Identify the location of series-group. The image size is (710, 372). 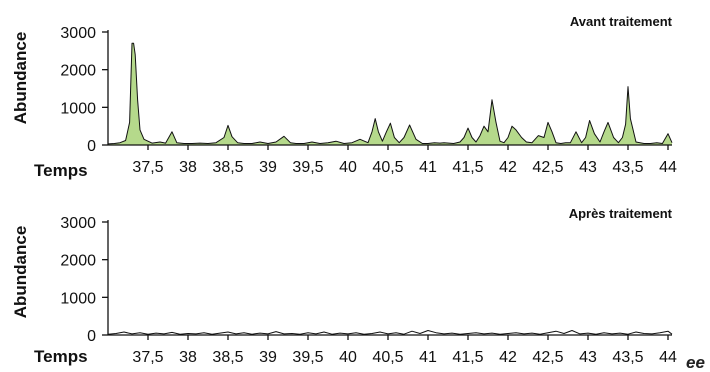
(390, 332).